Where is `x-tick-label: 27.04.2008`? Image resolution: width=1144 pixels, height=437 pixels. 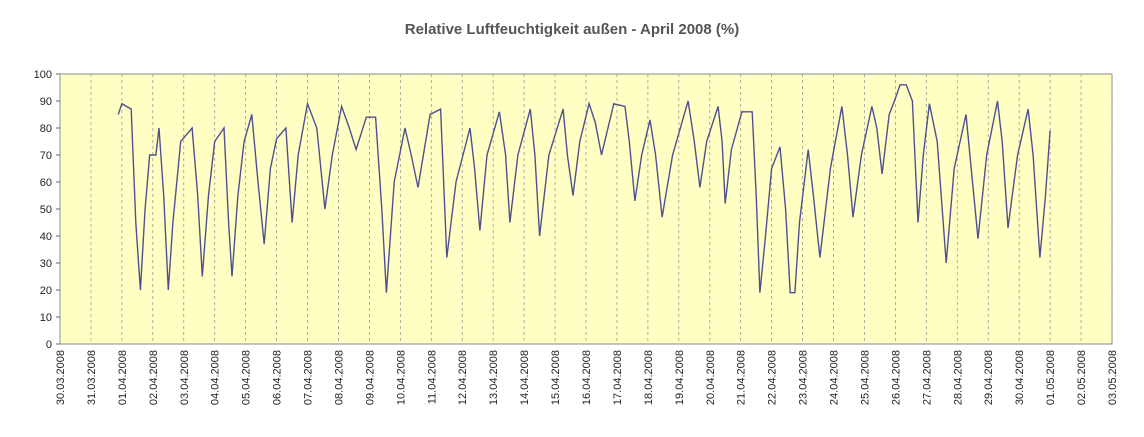 x-tick-label: 27.04.2008 is located at coordinates (927, 377).